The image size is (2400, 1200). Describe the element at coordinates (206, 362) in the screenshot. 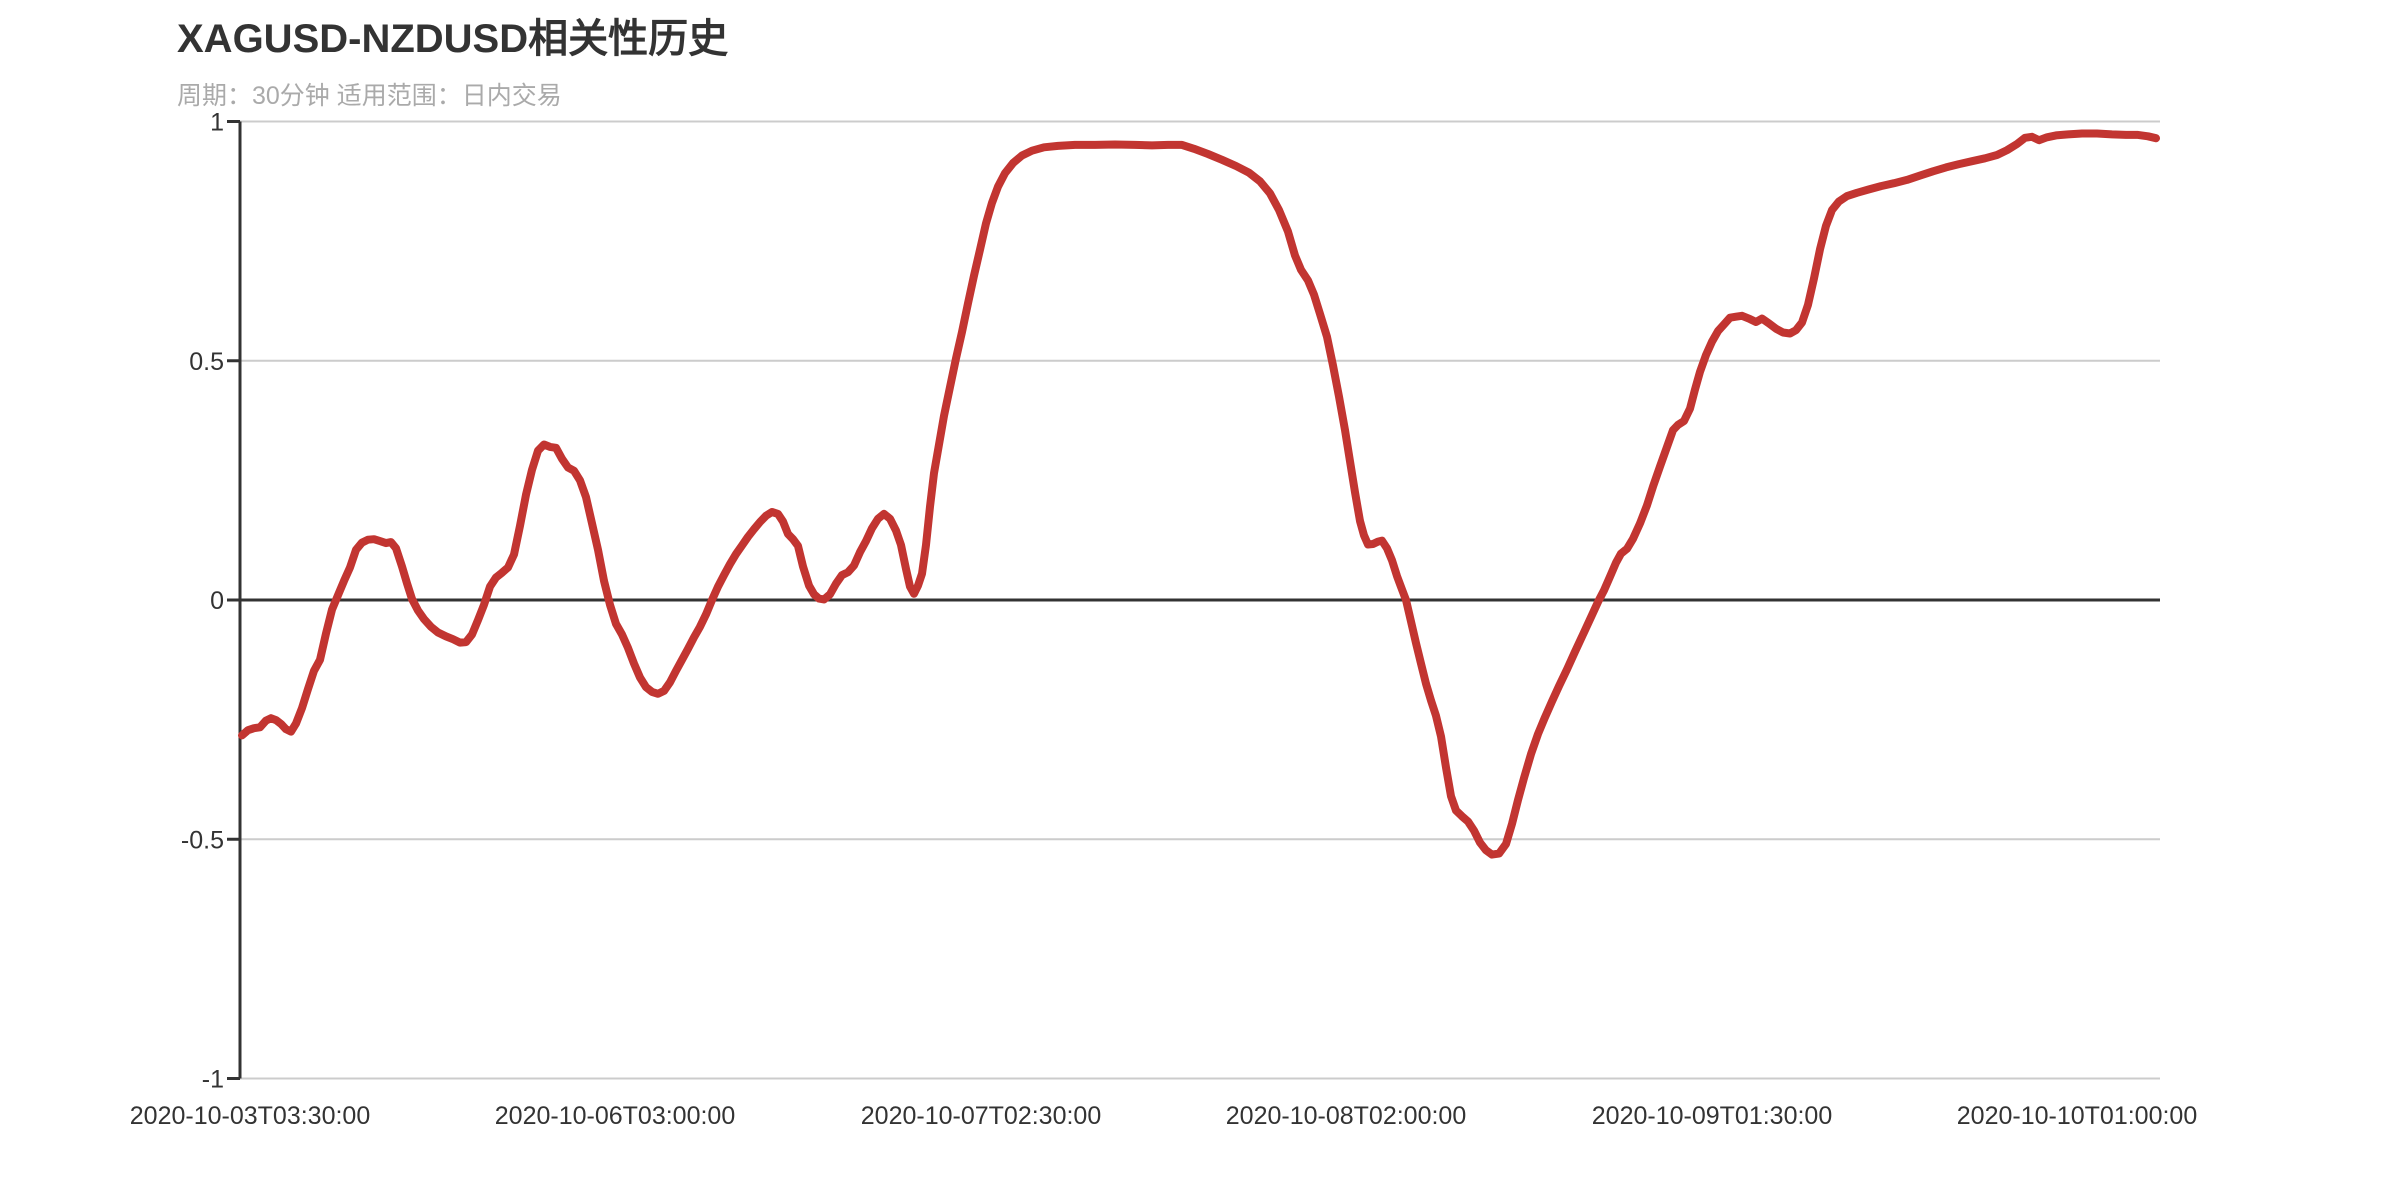

I see `y-tick-label: 0.5` at that location.